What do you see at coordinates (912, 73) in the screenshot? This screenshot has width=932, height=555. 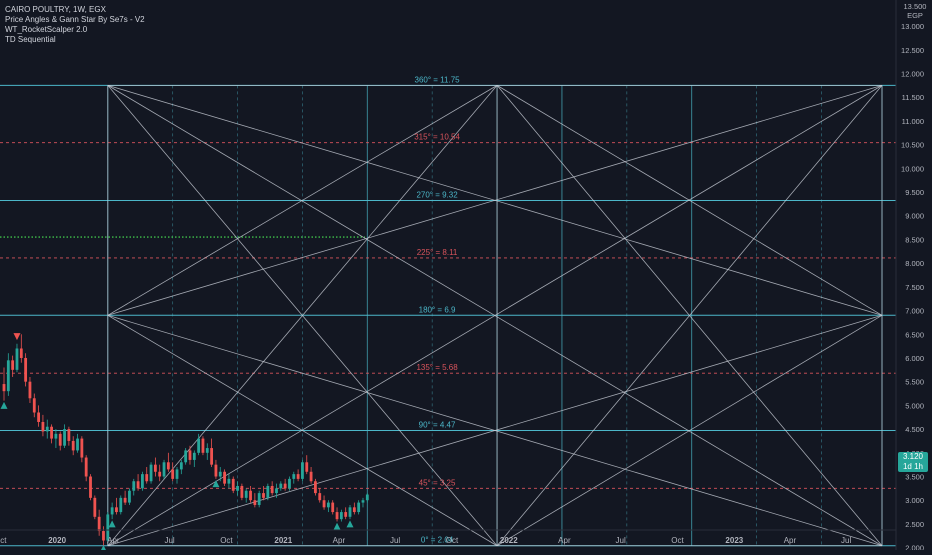 I see `price-tick-20: 12.000` at bounding box center [912, 73].